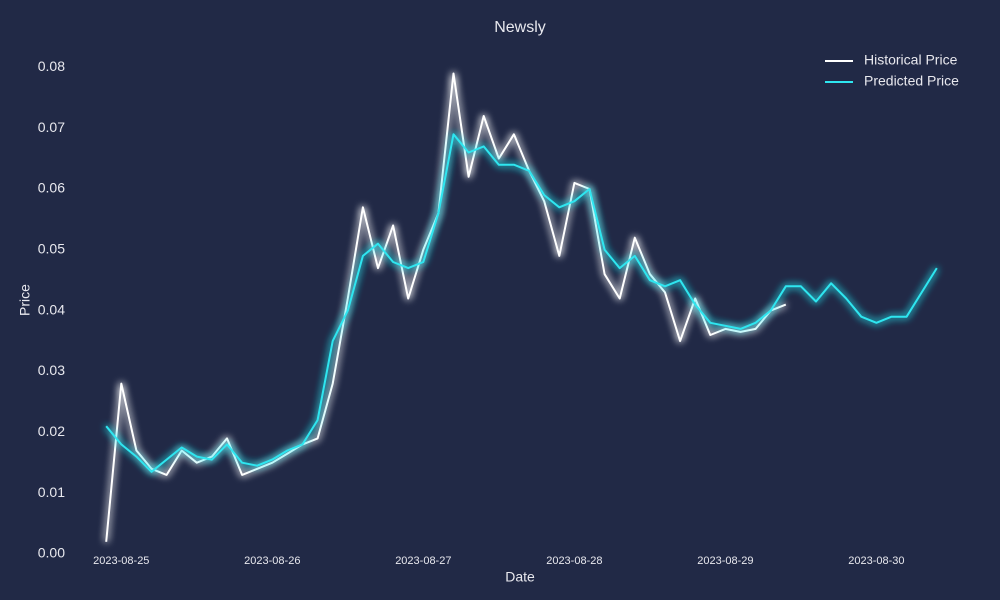 Image resolution: width=1000 pixels, height=600 pixels. Describe the element at coordinates (51, 249) in the screenshot. I see `y-tick-label: 0.05` at that location.